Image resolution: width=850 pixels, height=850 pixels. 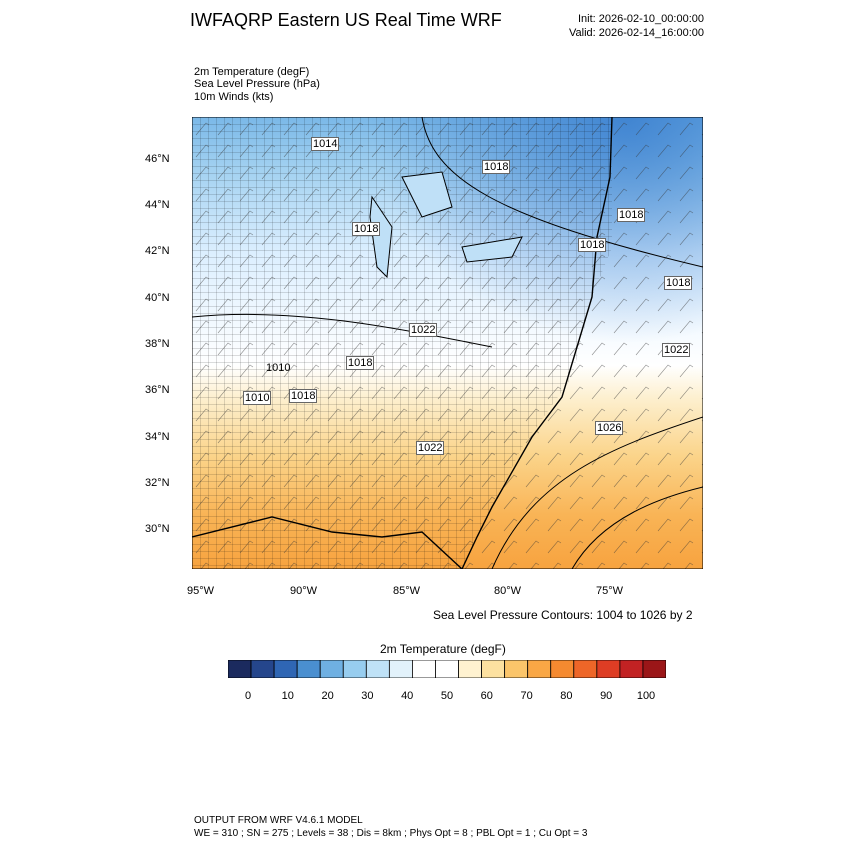 I want to click on colorbar-label: 30, so click(x=367, y=696).